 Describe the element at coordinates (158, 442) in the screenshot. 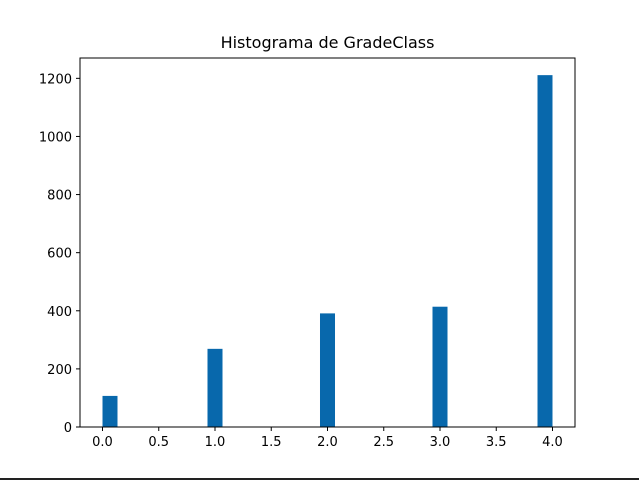

I see `x-tick-label: 0.5` at that location.